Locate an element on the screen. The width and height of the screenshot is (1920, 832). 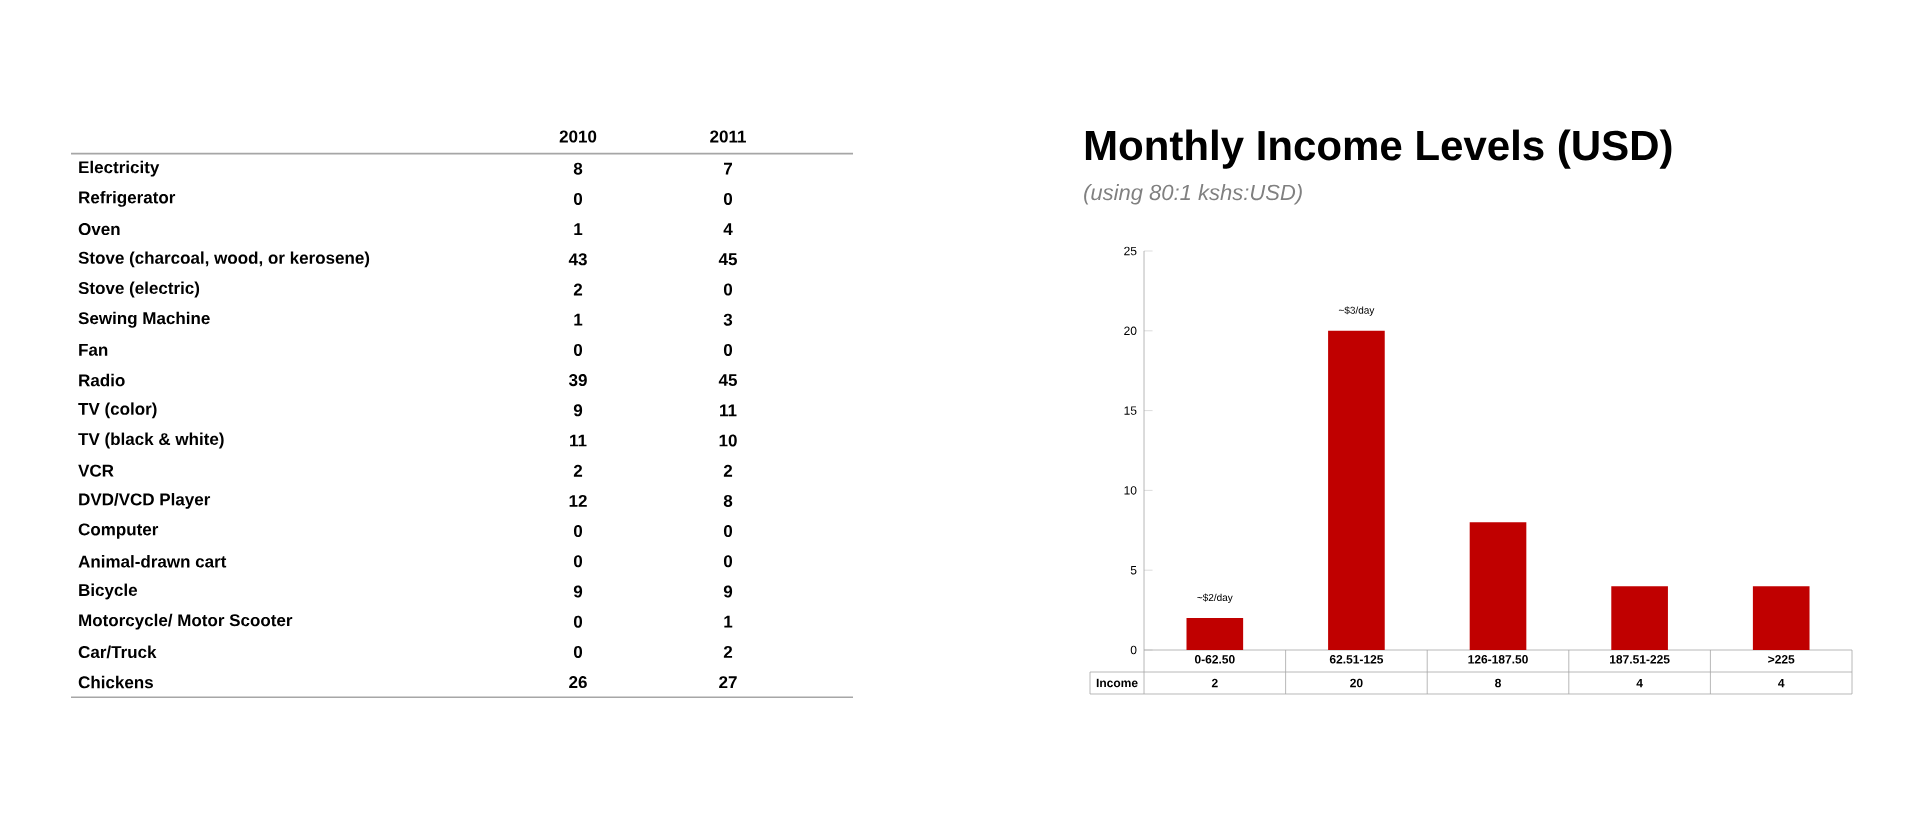
y-tick-label: Computer is located at coordinates (118, 531).